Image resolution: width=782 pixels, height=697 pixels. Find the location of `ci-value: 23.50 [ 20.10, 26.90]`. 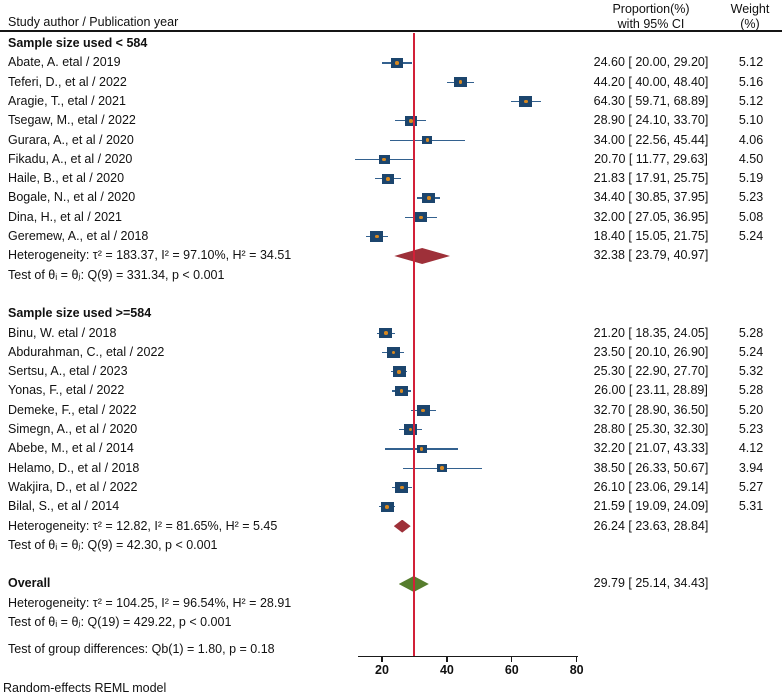

ci-value: 23.50 [ 20.10, 26.90] is located at coordinates (651, 351).